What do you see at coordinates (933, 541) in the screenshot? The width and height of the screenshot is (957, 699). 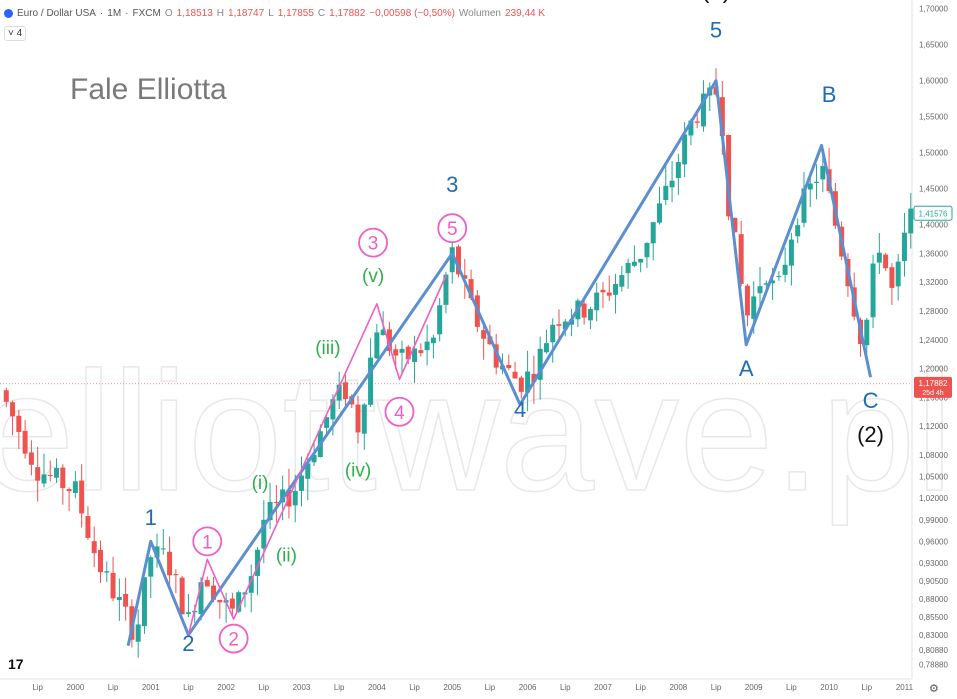 I see `y-tick-label: 0,96000` at bounding box center [933, 541].